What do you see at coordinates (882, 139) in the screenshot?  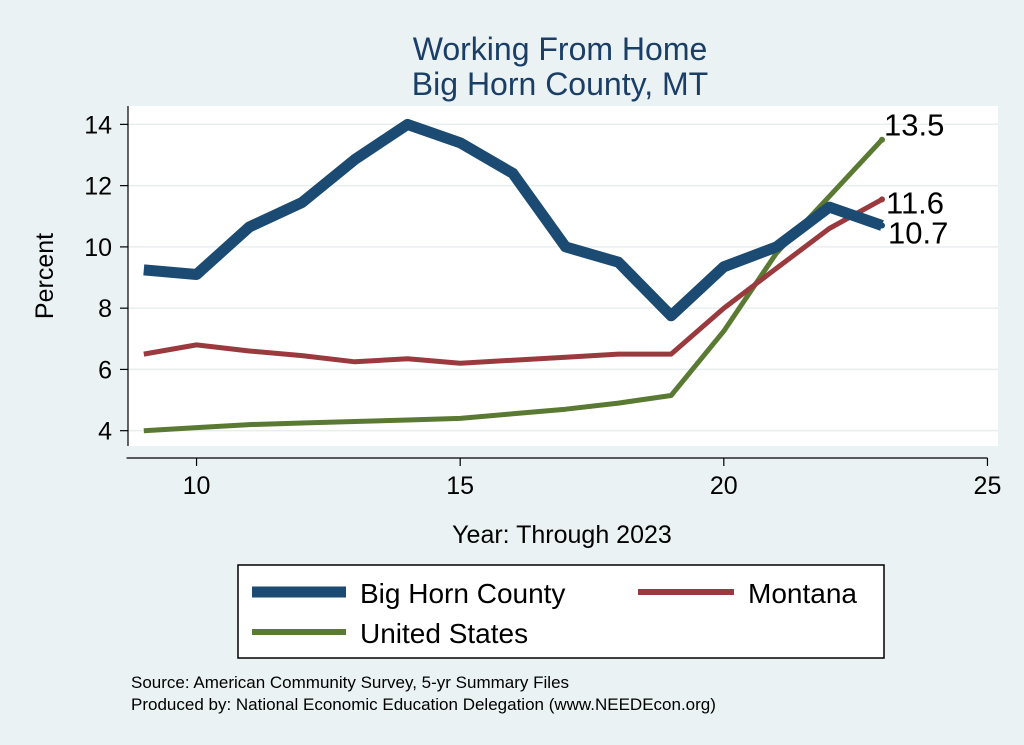 I see `end-point-united-states` at bounding box center [882, 139].